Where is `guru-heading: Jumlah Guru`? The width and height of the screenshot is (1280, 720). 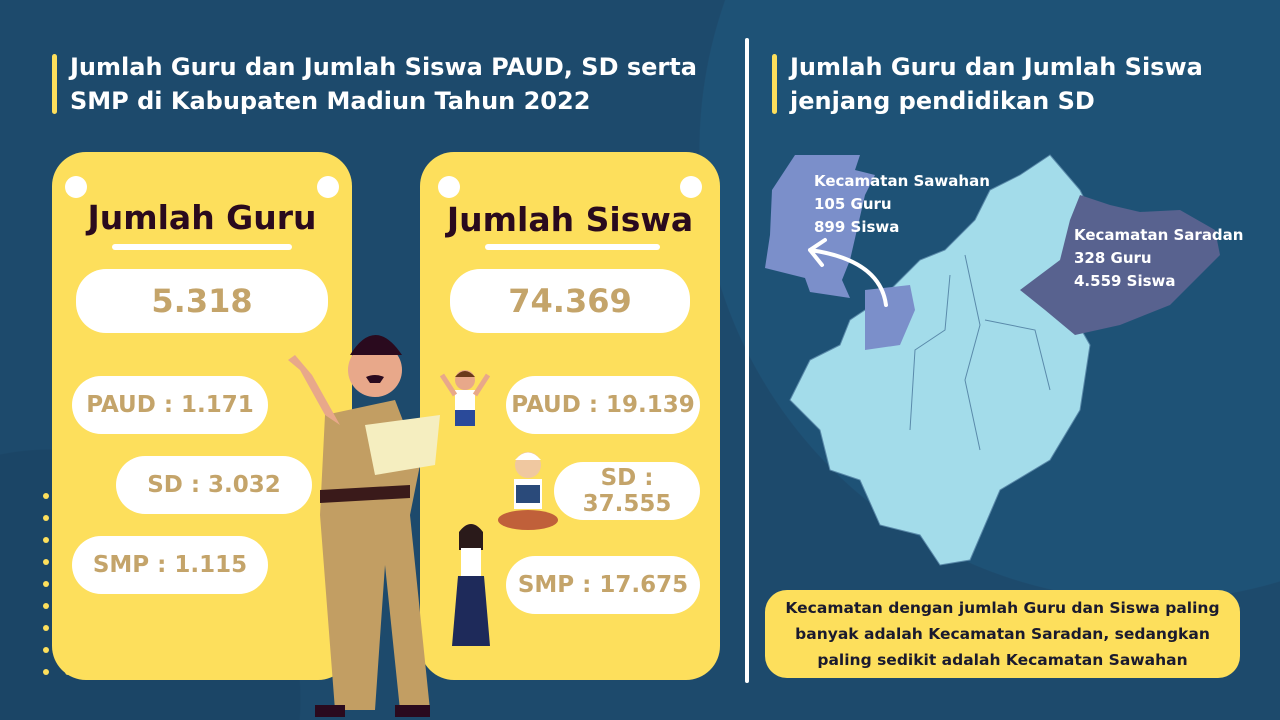
guru-heading: Jumlah Guru is located at coordinates (202, 217).